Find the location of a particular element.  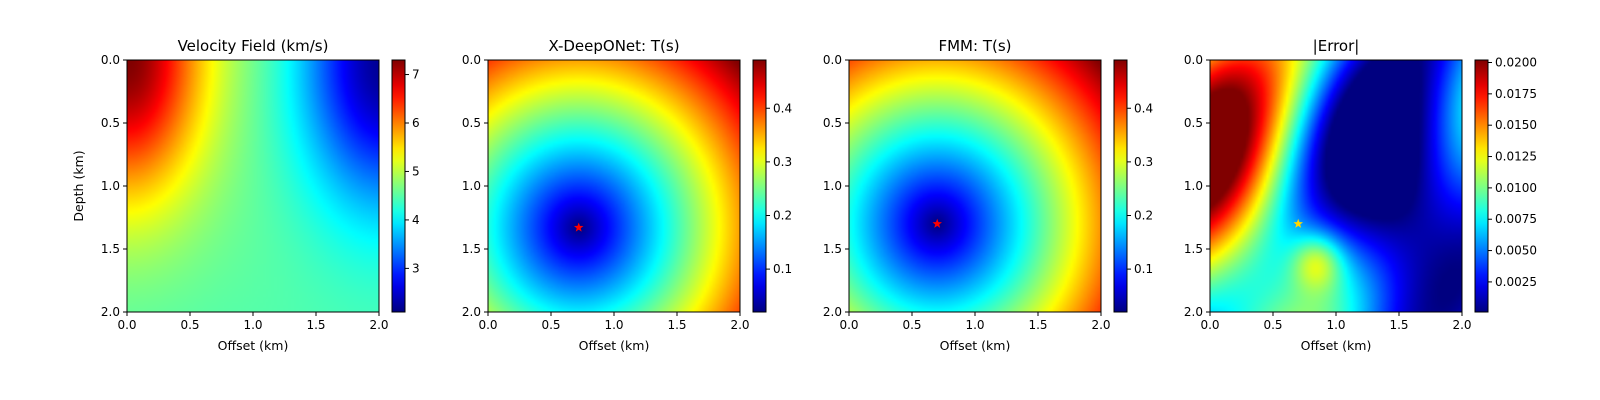

chart-title: Velocity Field (km/s) is located at coordinates (253, 46).